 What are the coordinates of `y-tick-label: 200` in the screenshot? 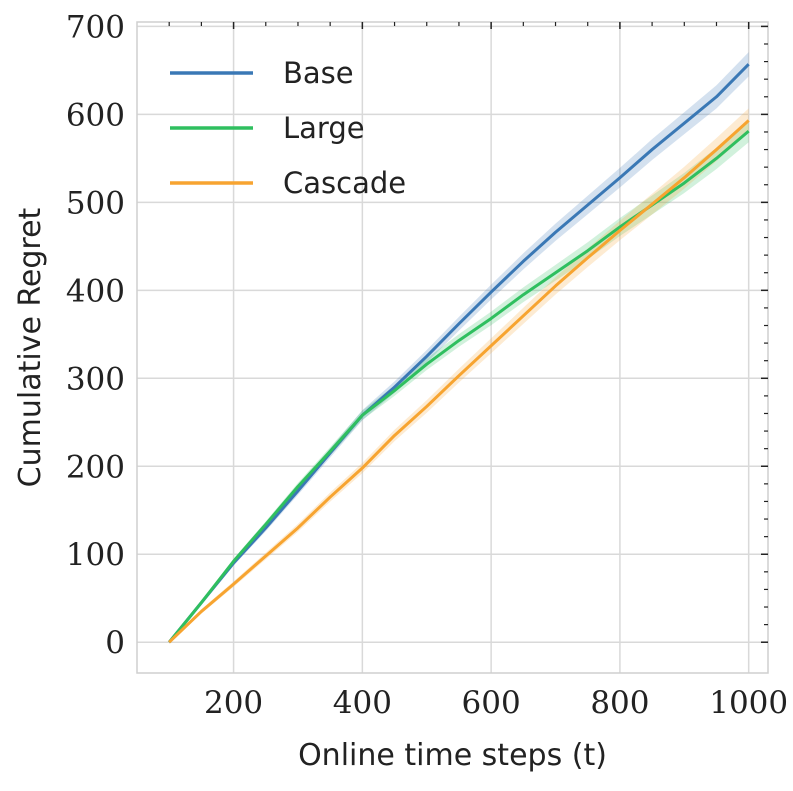 It's located at (95, 467).